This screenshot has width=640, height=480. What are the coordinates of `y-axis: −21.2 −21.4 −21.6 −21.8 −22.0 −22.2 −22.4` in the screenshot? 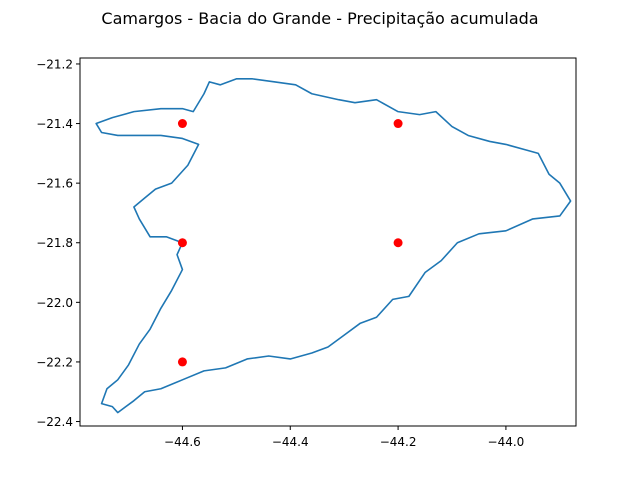 It's located at (58, 243).